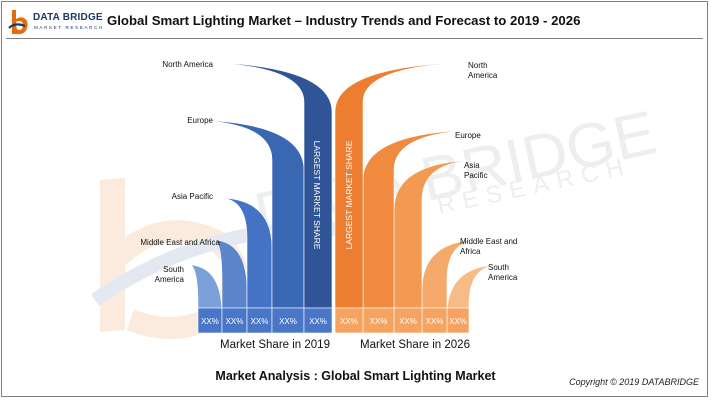 The height and width of the screenshot is (400, 711). Describe the element at coordinates (288, 321) in the screenshot. I see `value-label-2019-europe: XX%` at that location.